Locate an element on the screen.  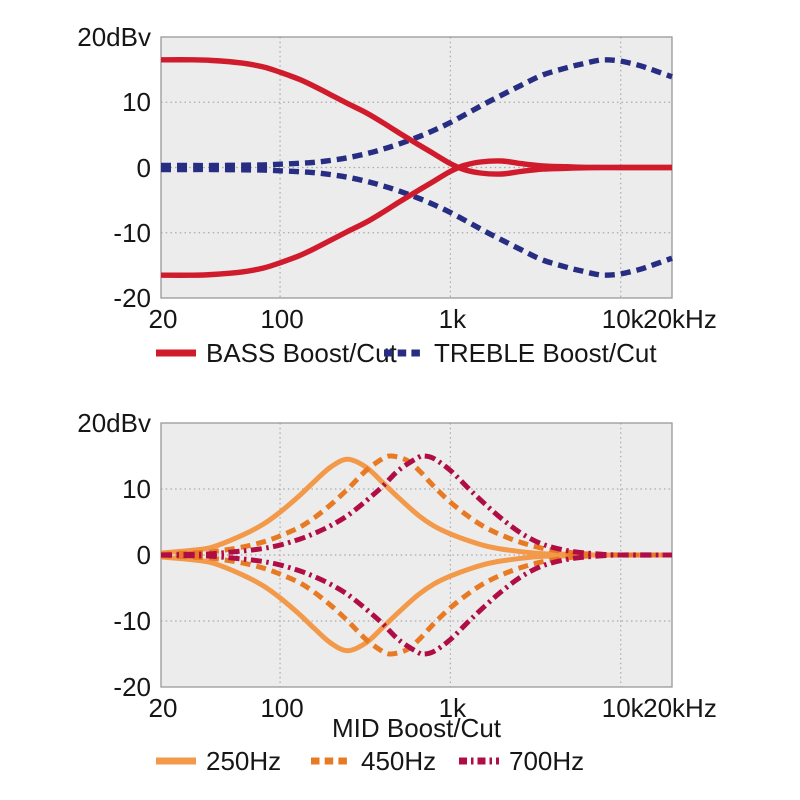
250hz-boost-curve is located at coordinates (416, 507).